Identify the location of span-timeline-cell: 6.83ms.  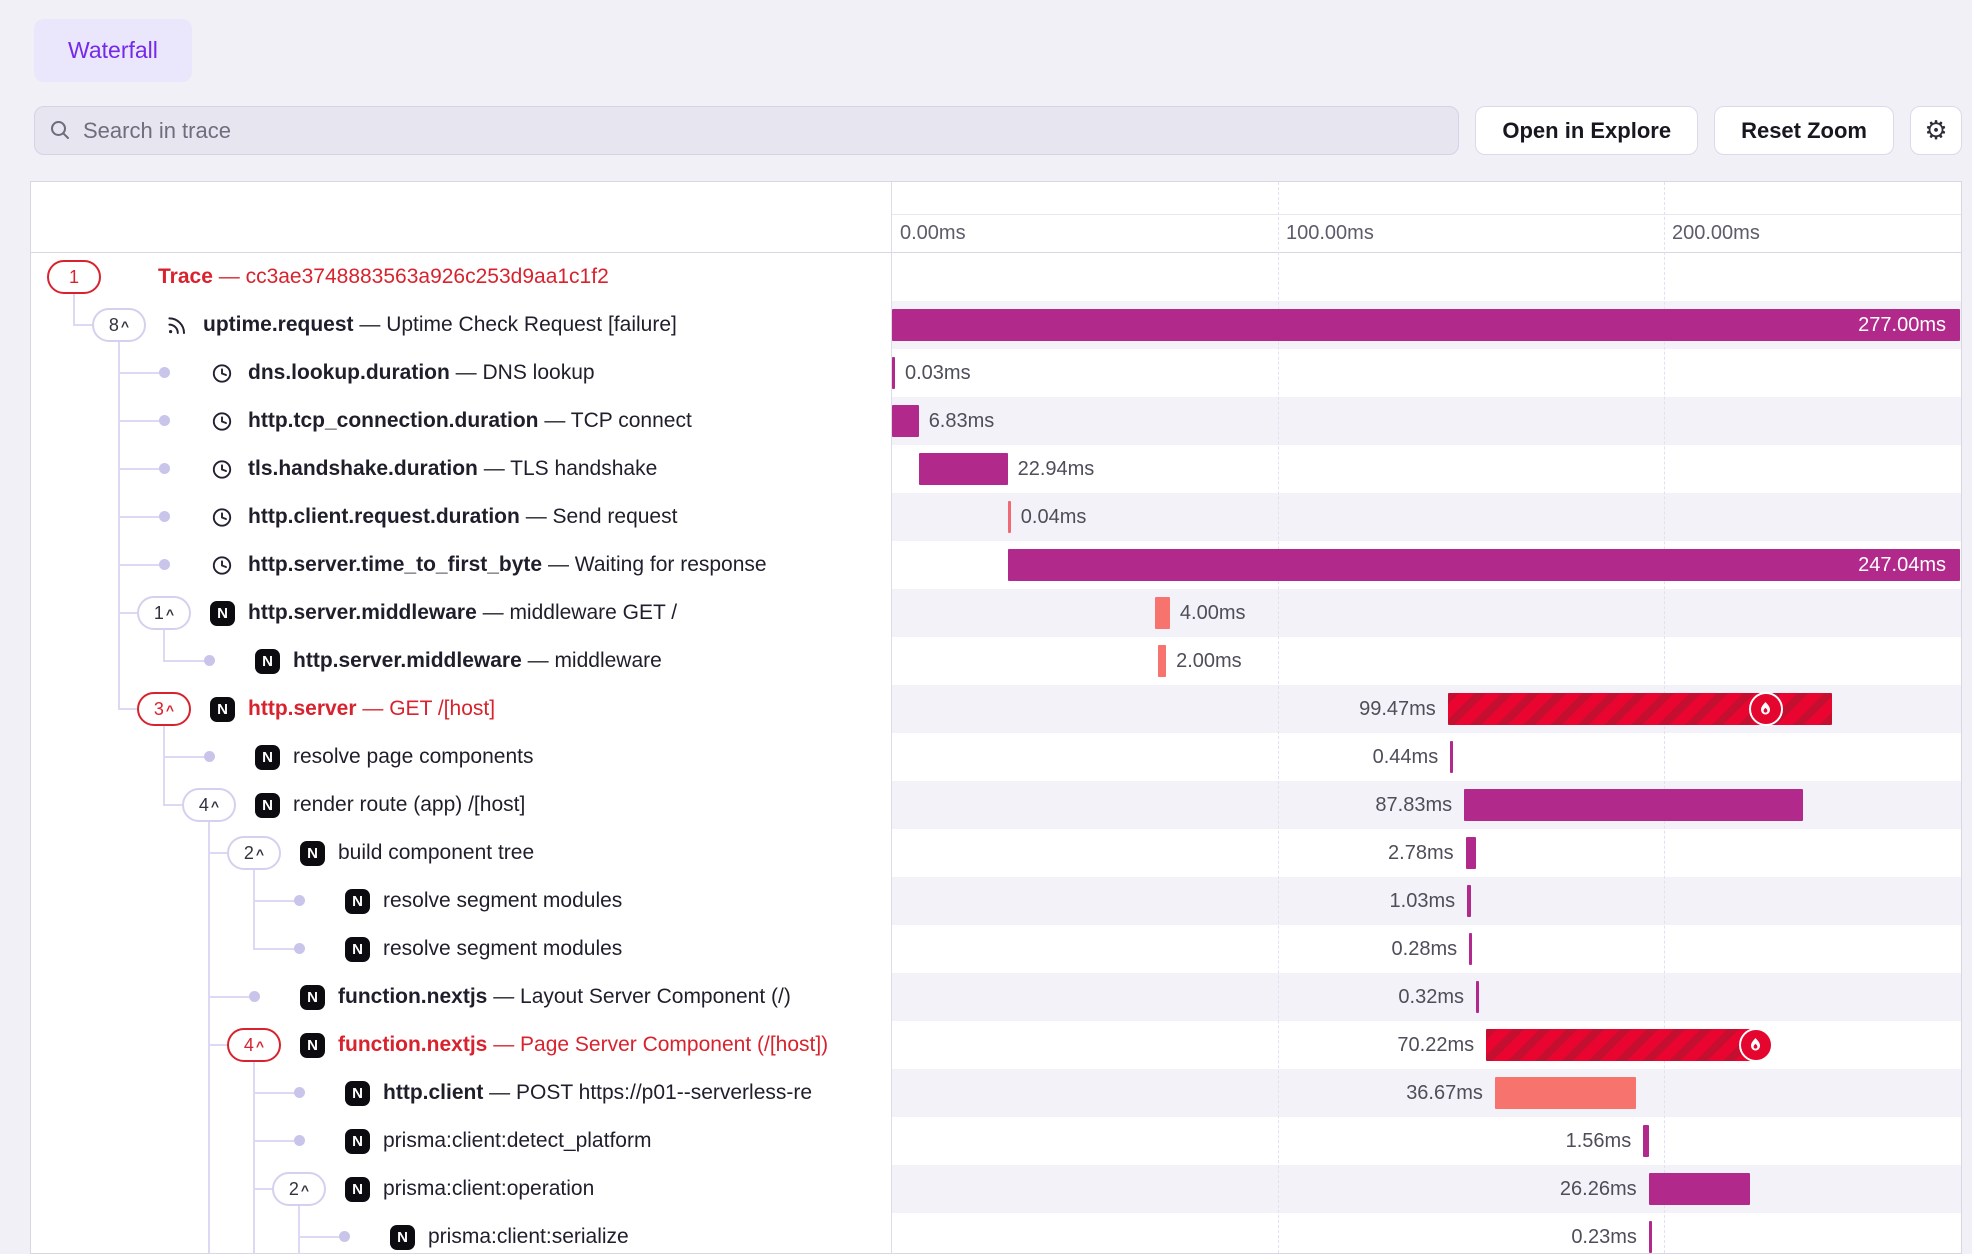
(1426, 421).